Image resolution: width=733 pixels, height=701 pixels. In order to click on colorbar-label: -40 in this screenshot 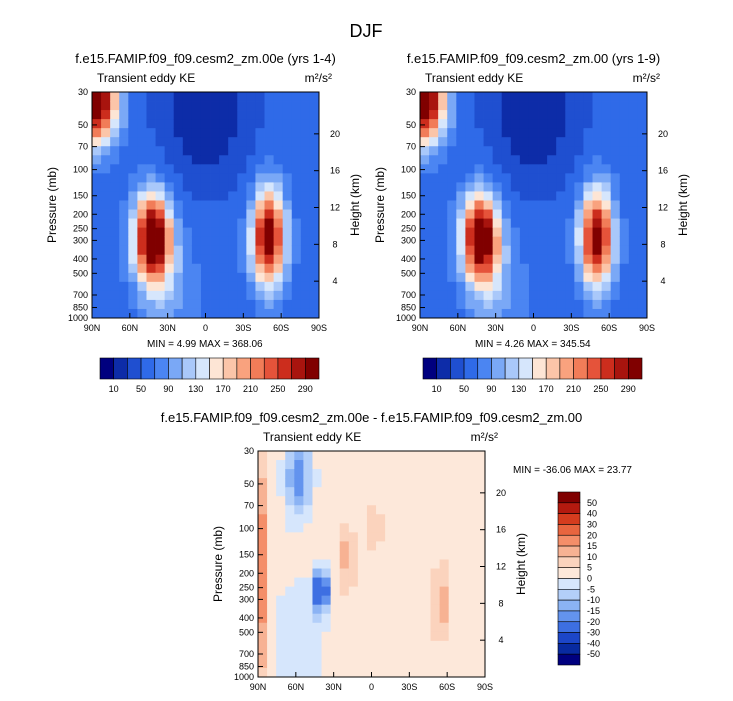, I will do `click(593, 643)`.